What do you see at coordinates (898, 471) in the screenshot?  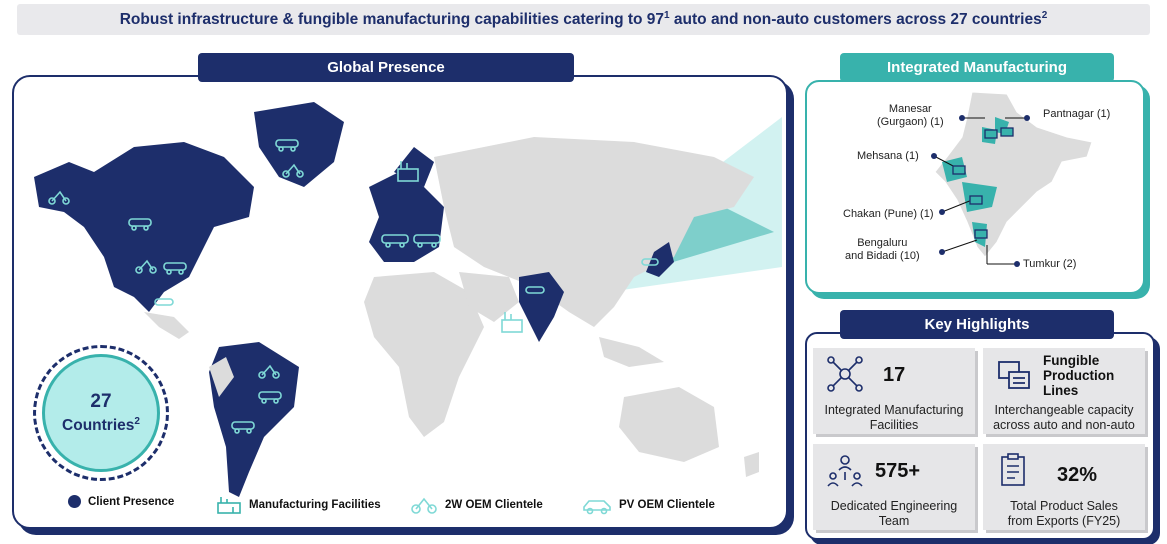 I see `engineering-value: 575+` at bounding box center [898, 471].